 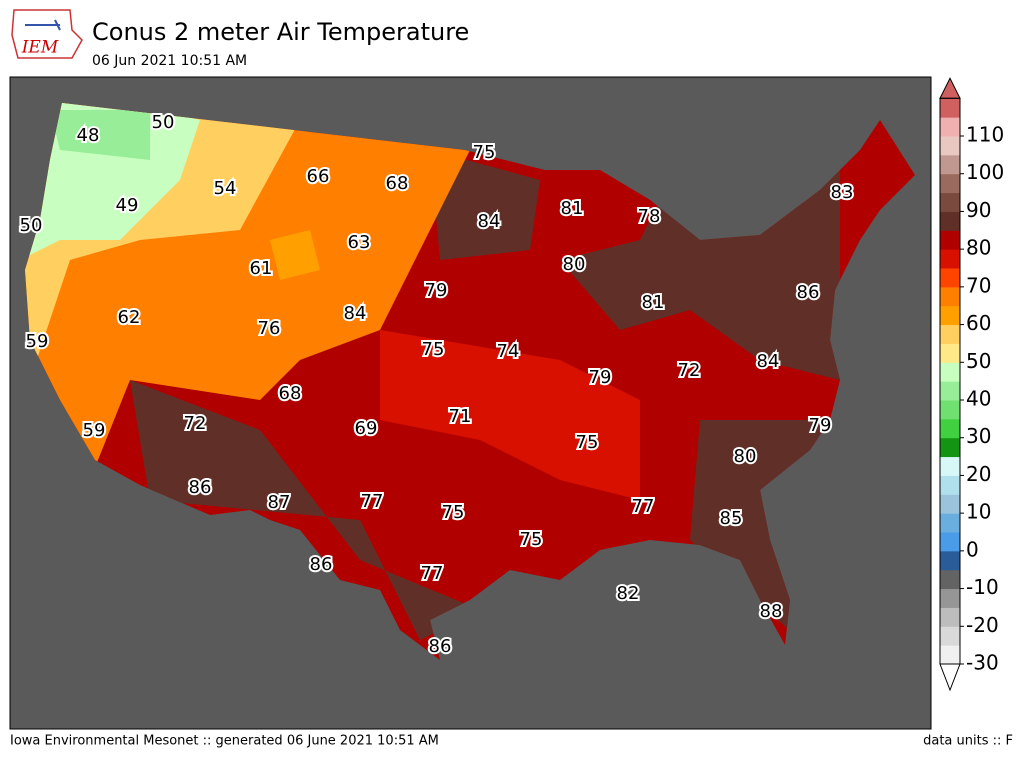 What do you see at coordinates (127, 205) in the screenshot?
I see `contour-label: 49` at bounding box center [127, 205].